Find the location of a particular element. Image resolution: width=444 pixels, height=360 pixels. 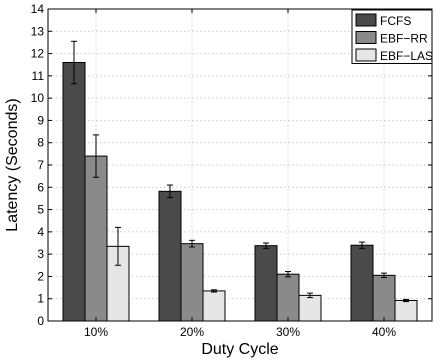

y-tick-label: 8 is located at coordinates (40, 143).